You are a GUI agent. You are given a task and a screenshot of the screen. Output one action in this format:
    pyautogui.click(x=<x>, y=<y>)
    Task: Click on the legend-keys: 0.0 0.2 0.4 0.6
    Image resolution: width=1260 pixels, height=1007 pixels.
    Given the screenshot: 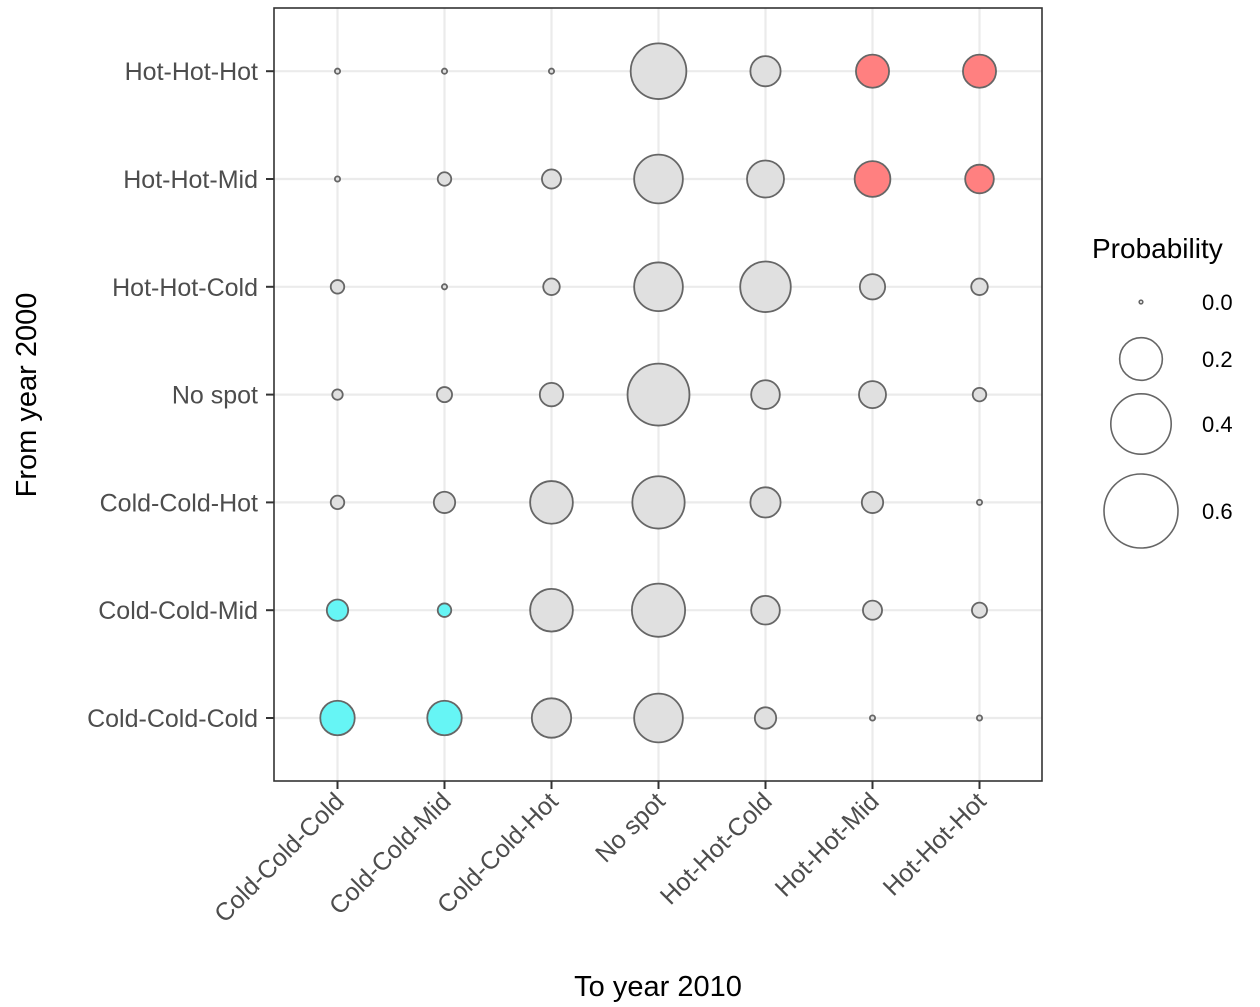 What is the action you would take?
    pyautogui.click(x=1168, y=419)
    